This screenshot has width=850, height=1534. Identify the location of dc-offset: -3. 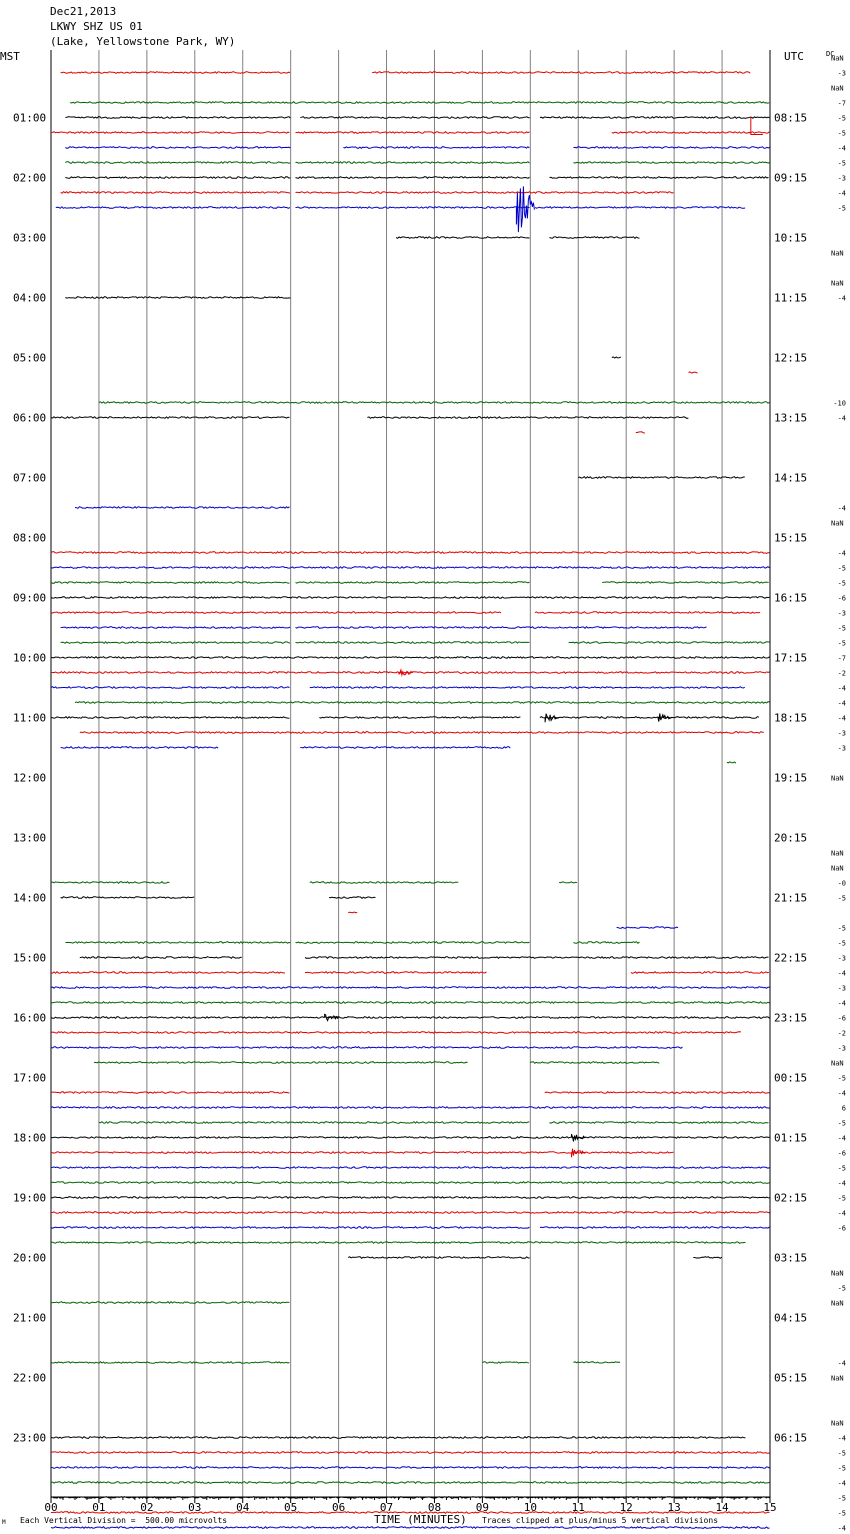
(842, 959).